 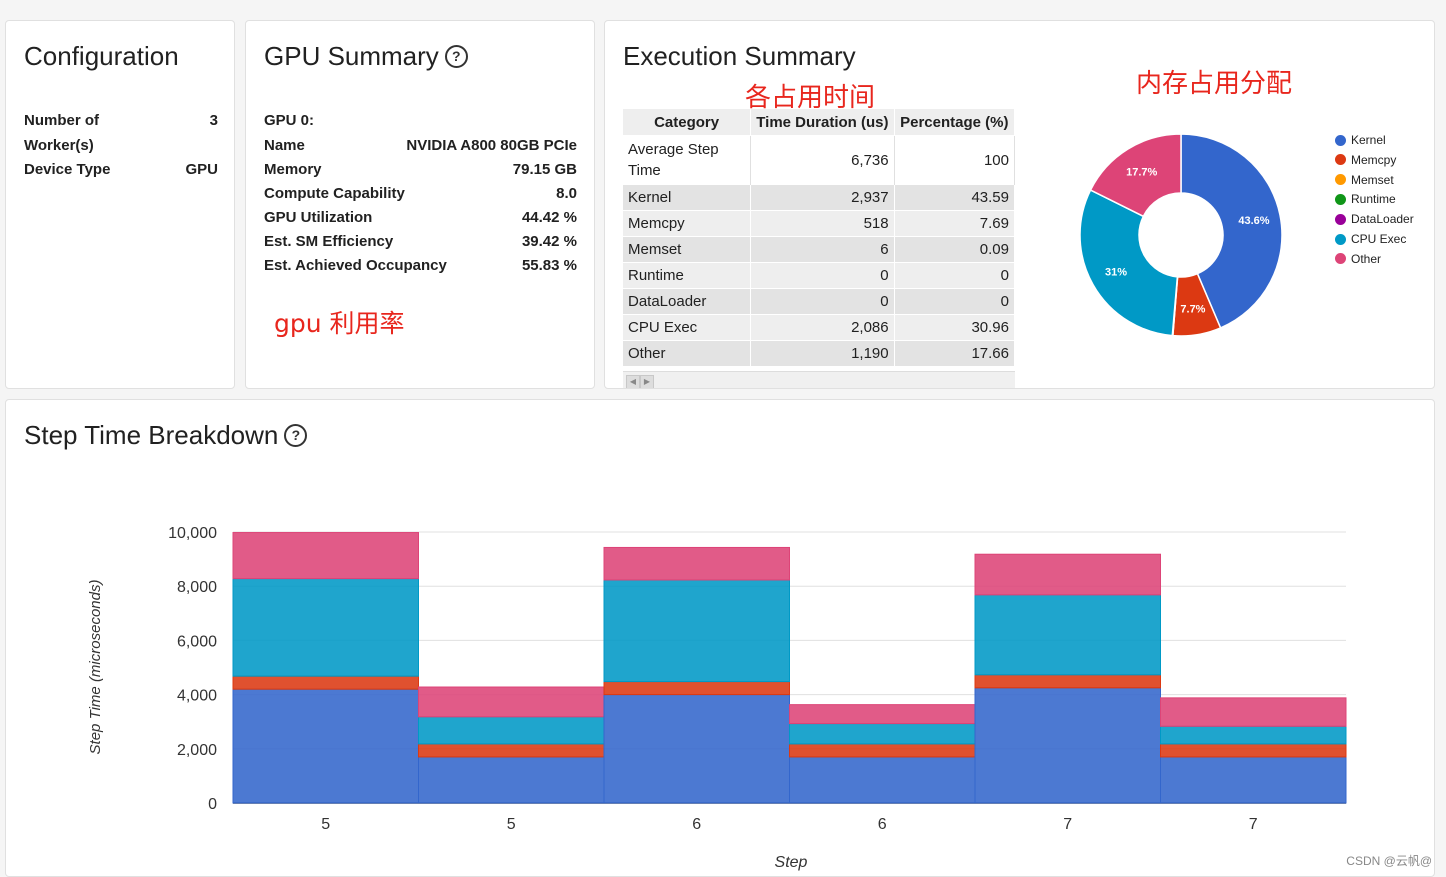 I want to click on pie-slice-label: 31%, so click(x=1116, y=272).